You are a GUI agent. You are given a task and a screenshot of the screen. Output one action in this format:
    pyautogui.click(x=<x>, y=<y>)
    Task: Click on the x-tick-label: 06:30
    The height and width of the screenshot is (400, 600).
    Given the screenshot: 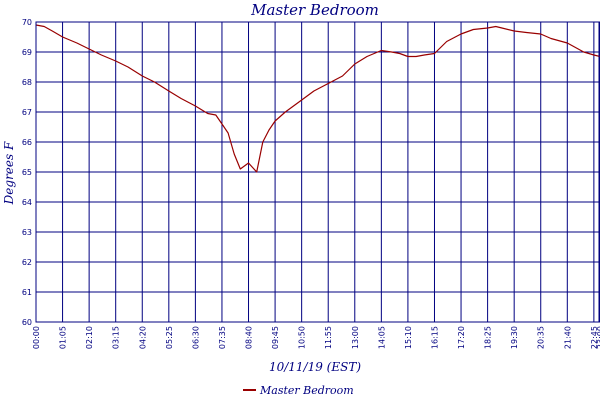 What is the action you would take?
    pyautogui.click(x=195, y=337)
    